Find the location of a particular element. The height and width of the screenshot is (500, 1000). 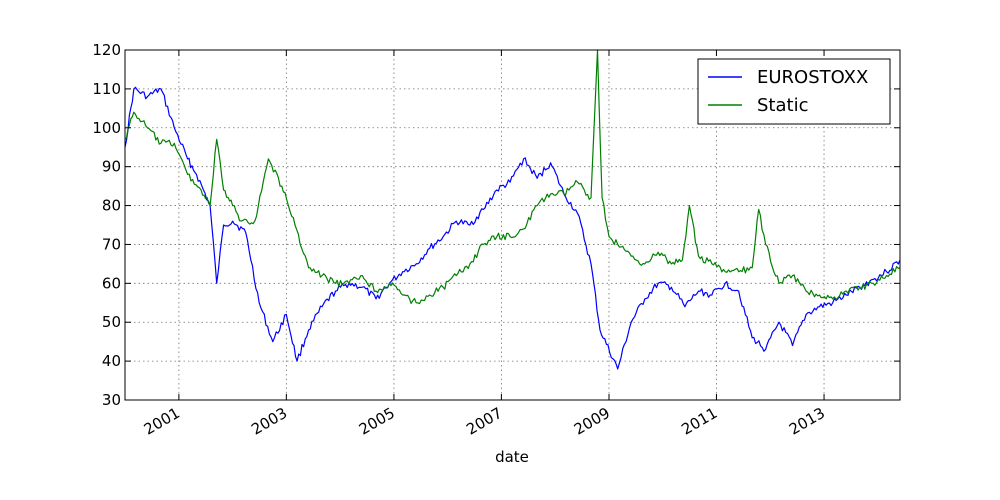

y-tick-label: 50 is located at coordinates (111, 322).